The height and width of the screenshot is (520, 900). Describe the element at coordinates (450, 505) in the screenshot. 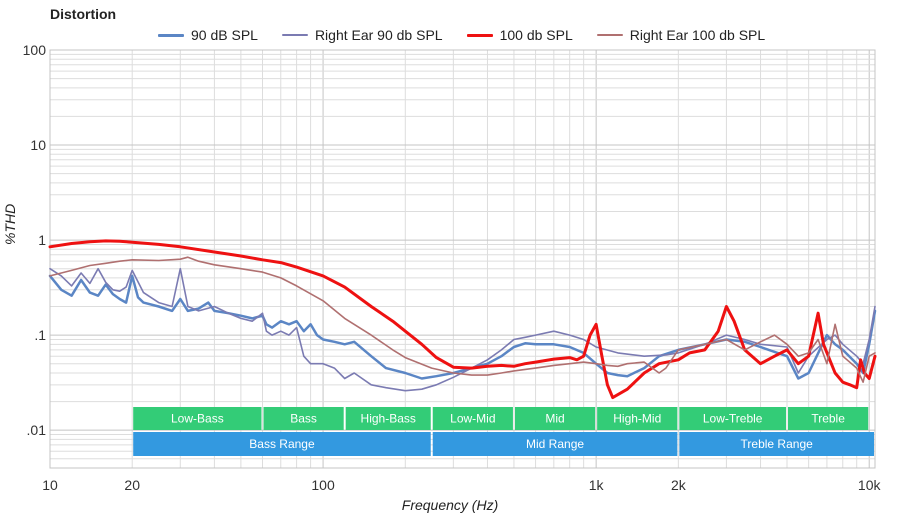

I see `x-axis-label: Frequency (Hz)` at that location.